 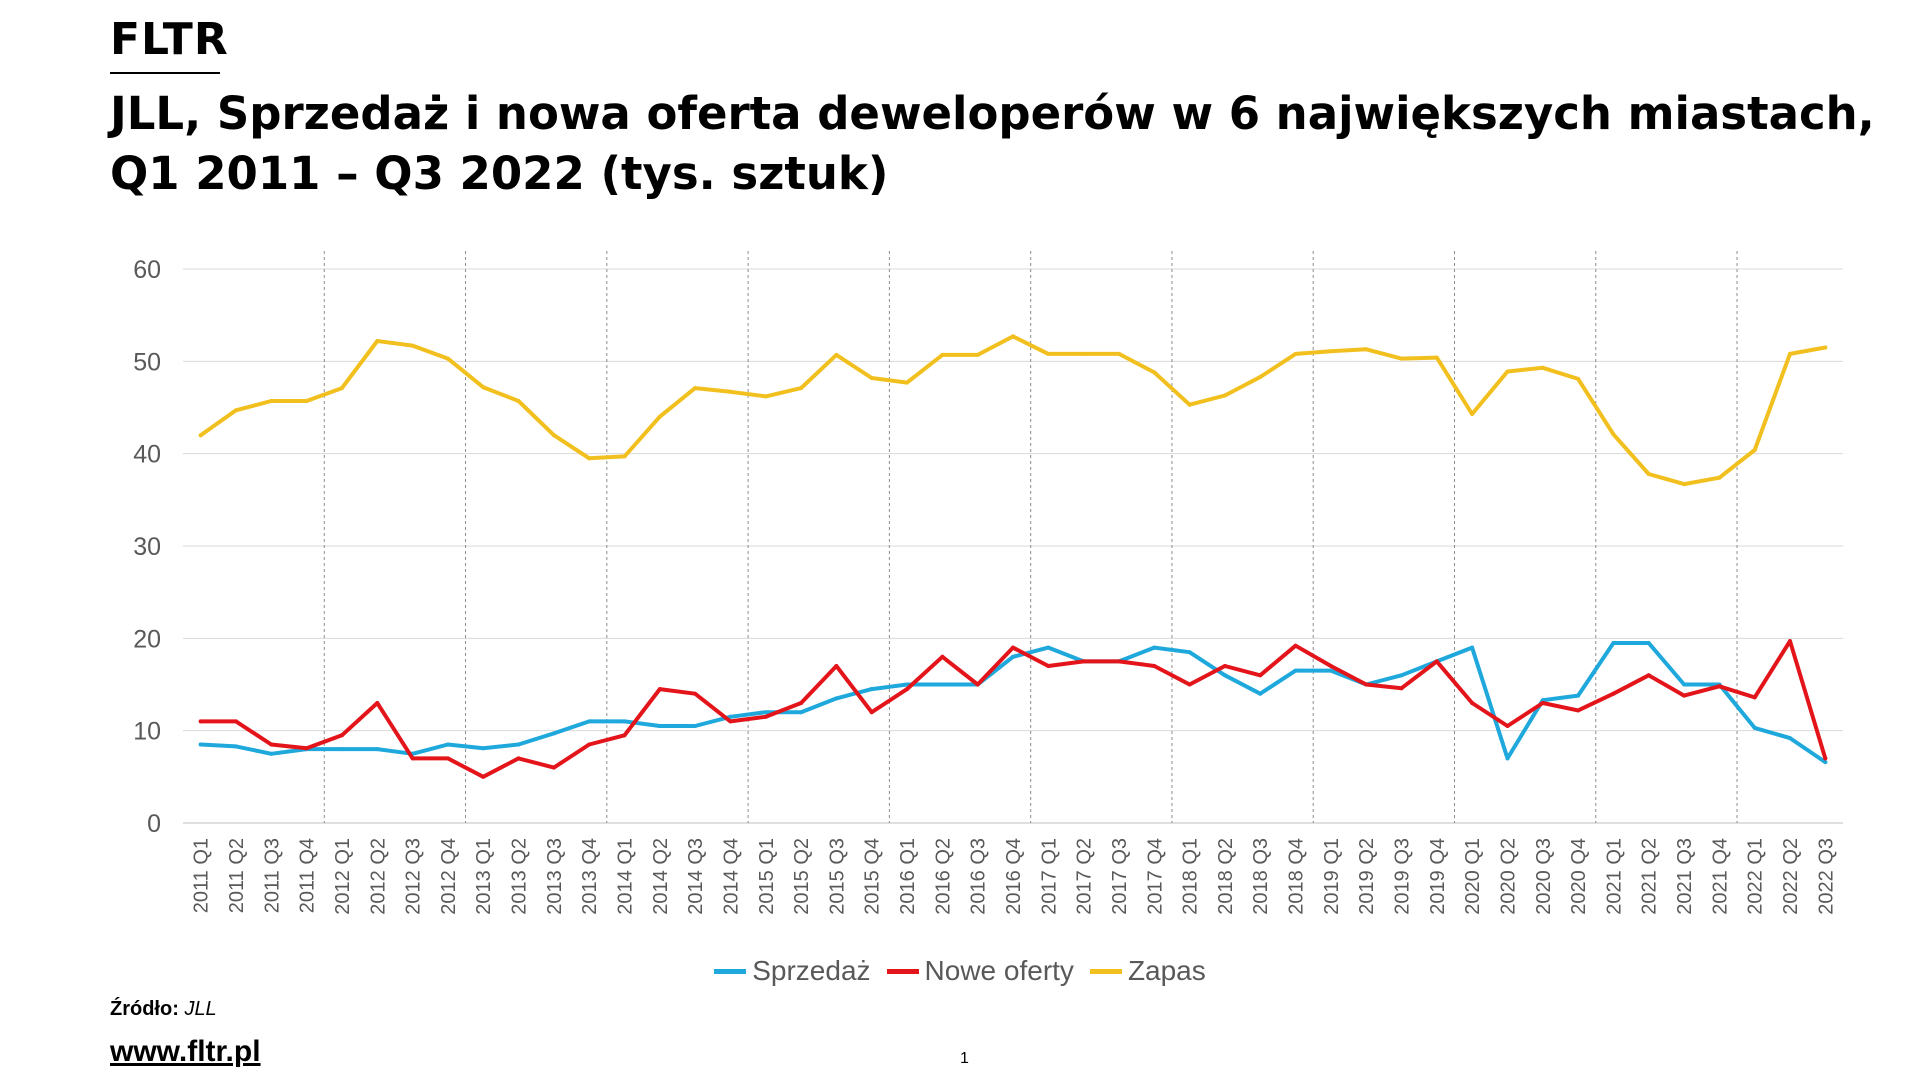 I want to click on x-tick-label: 2016 Q2, so click(x=943, y=876).